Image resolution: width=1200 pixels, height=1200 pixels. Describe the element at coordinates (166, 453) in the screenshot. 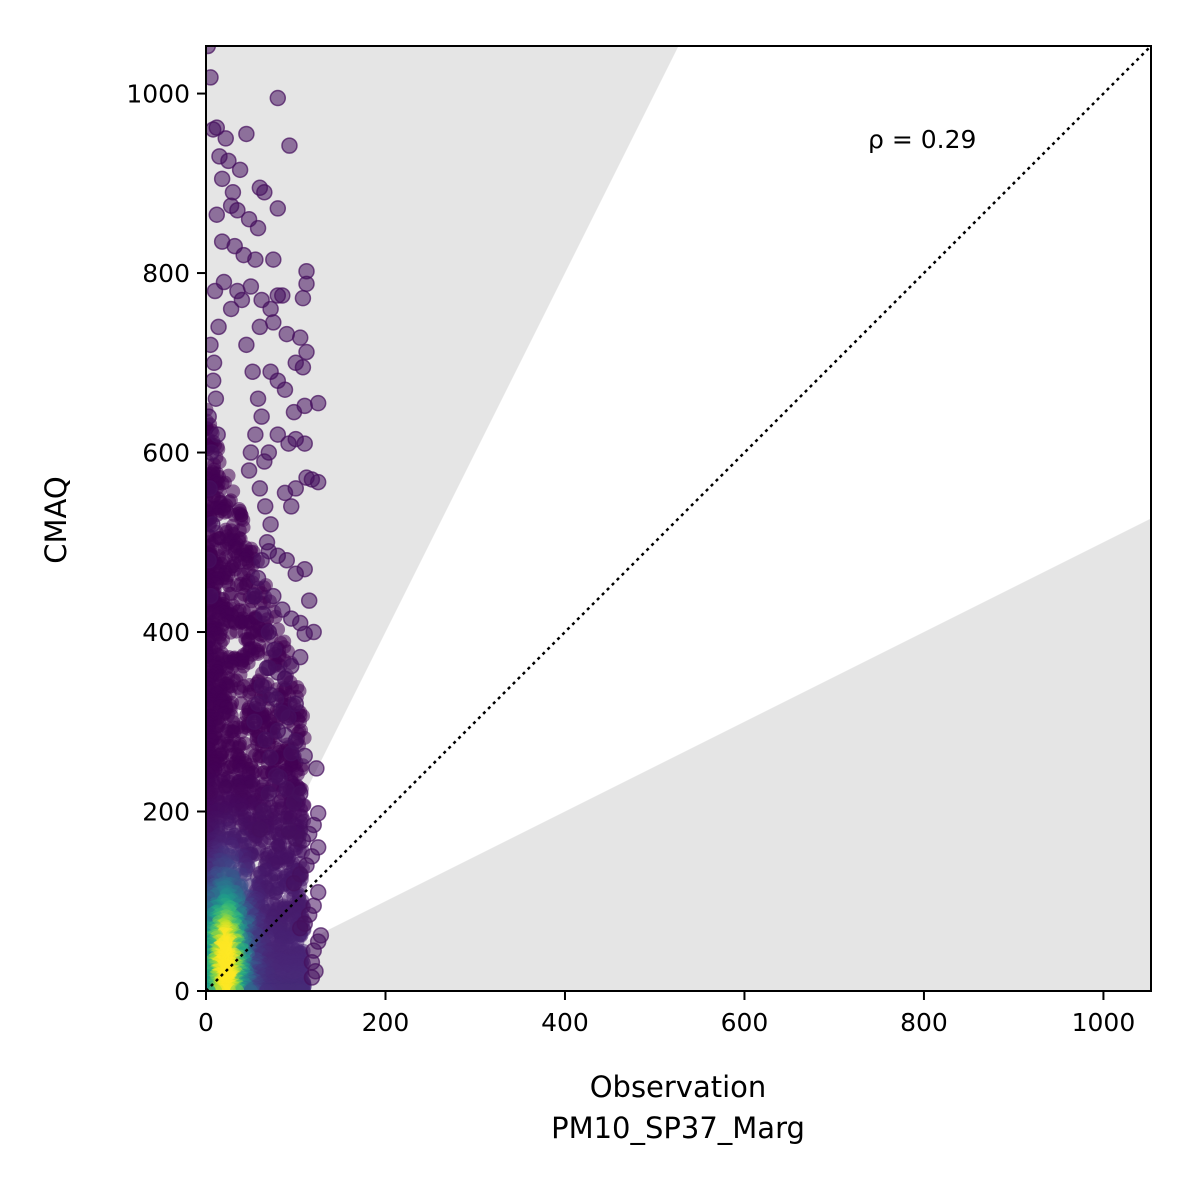

I see `y-tick-label: 600` at that location.